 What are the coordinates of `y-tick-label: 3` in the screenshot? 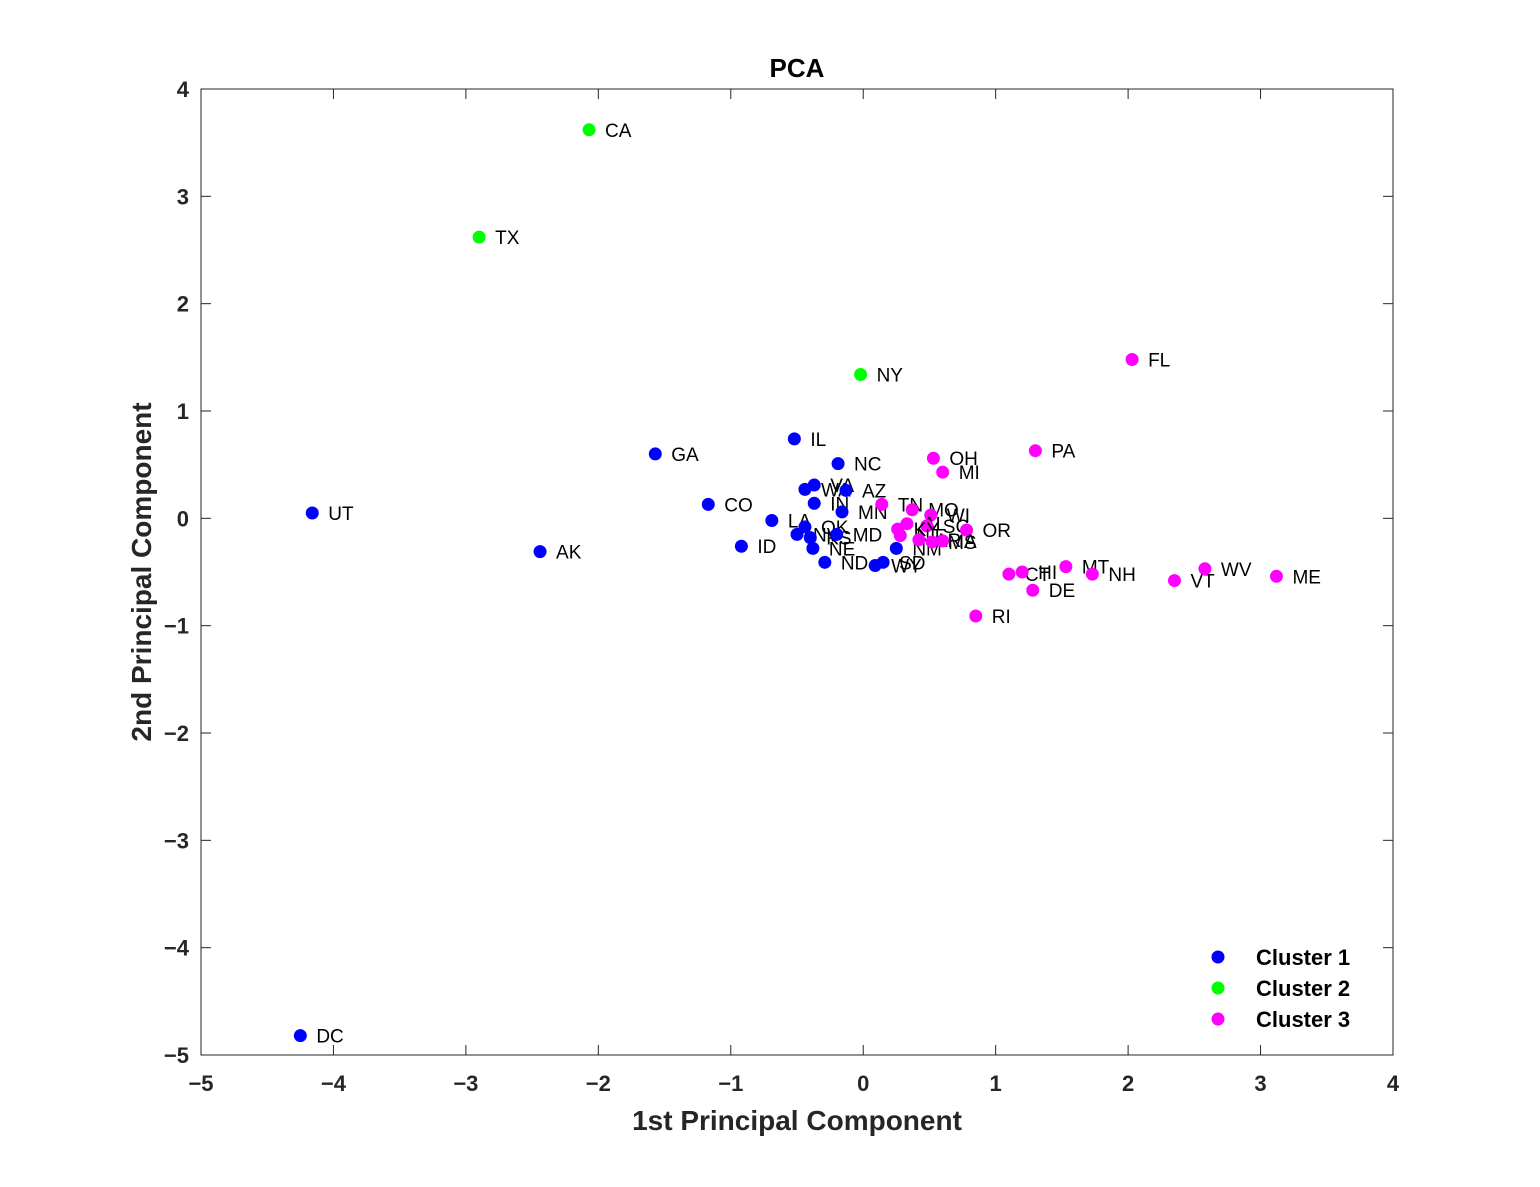 It's located at (183, 196).